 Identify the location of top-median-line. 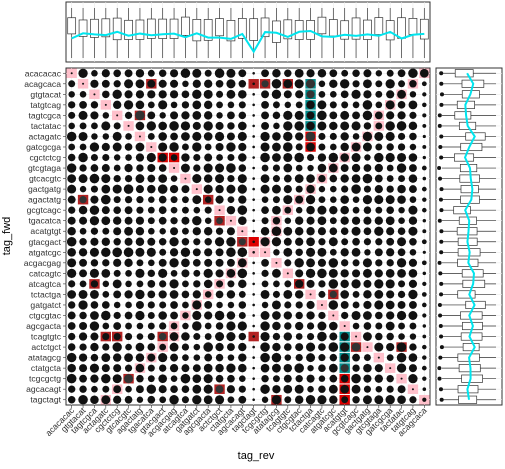
(248, 42).